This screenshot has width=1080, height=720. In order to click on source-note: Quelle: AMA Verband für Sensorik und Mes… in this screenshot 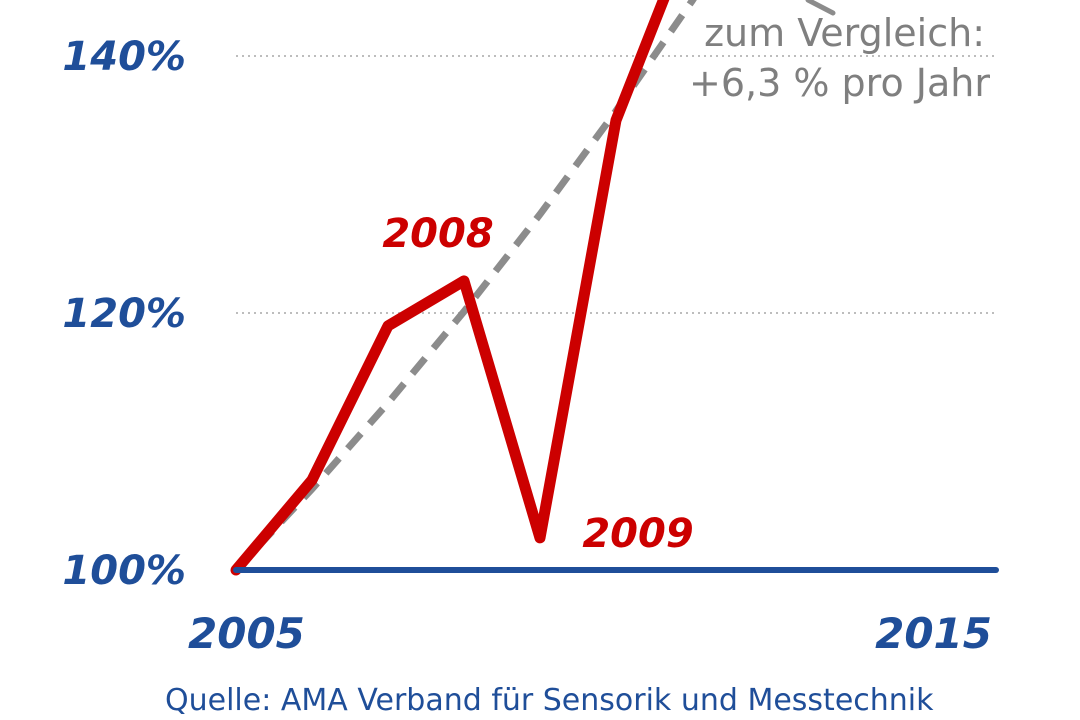, I will do `click(549, 700)`.